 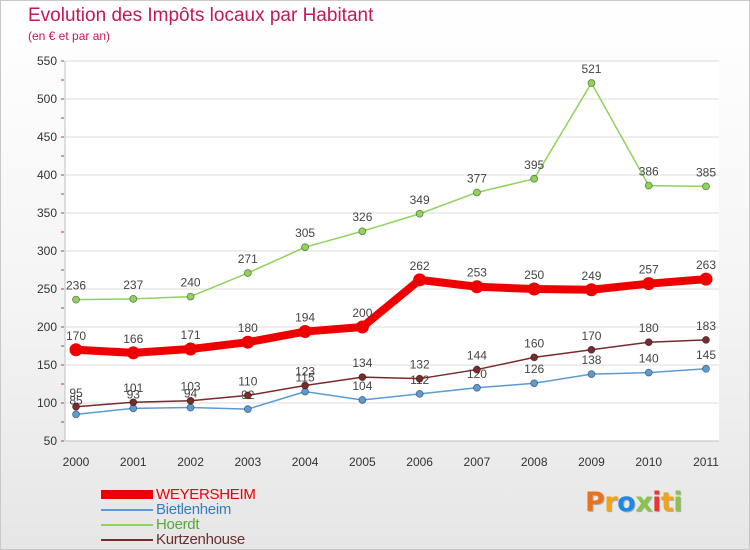 What do you see at coordinates (69, 36) in the screenshot?
I see `chart-subtitle: (en € et par an)` at bounding box center [69, 36].